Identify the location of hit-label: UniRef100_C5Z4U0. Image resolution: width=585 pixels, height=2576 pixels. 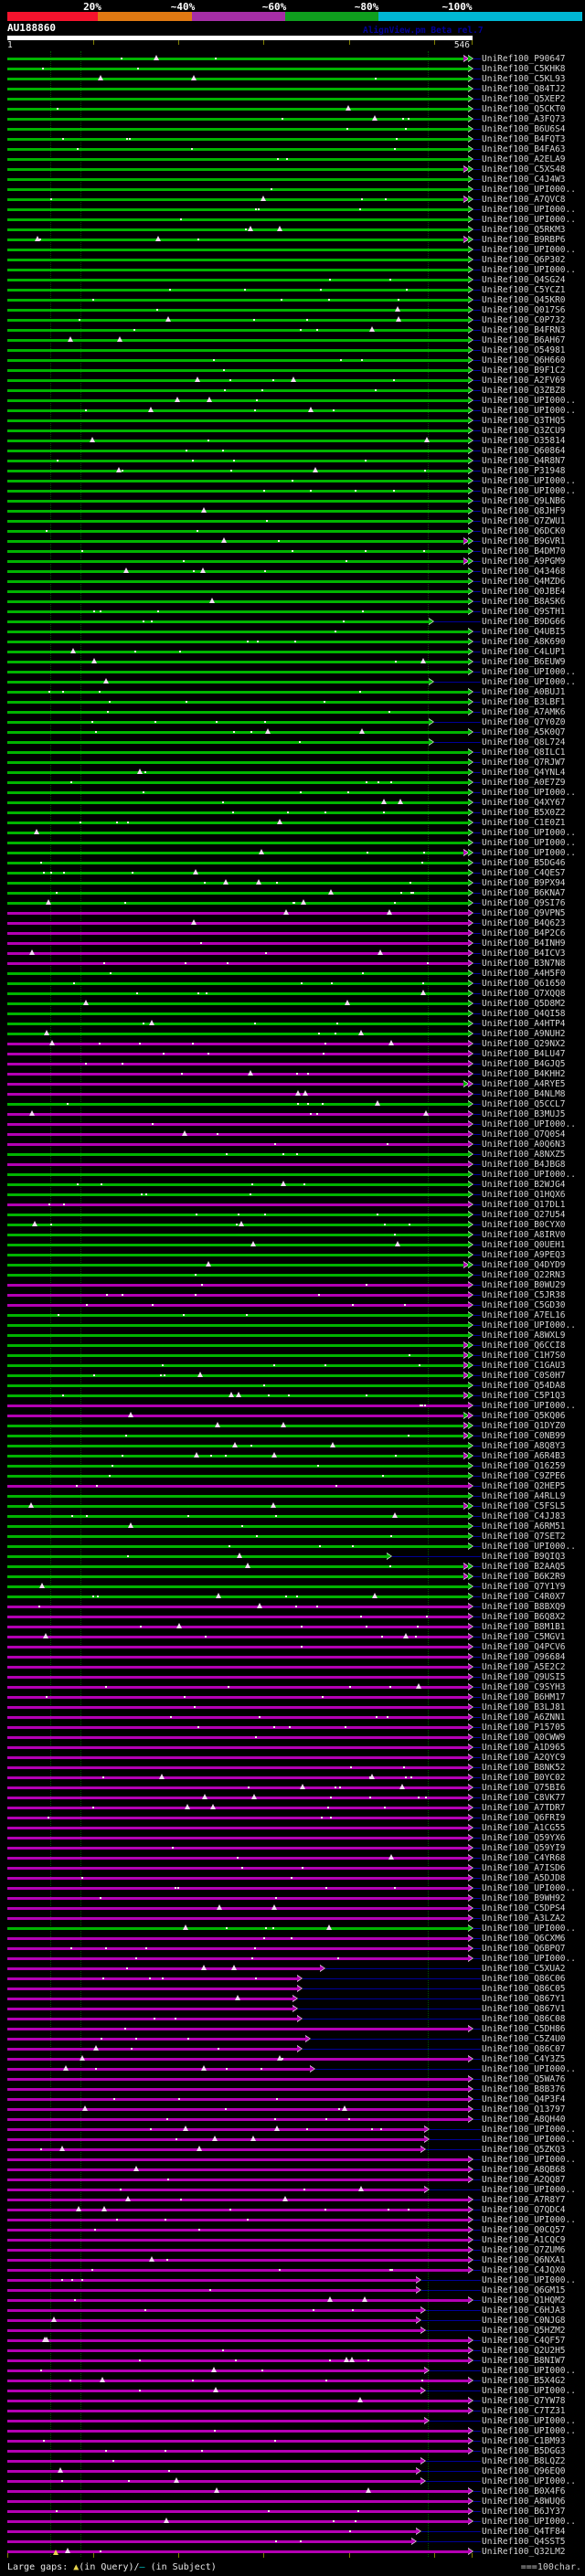
(524, 2039).